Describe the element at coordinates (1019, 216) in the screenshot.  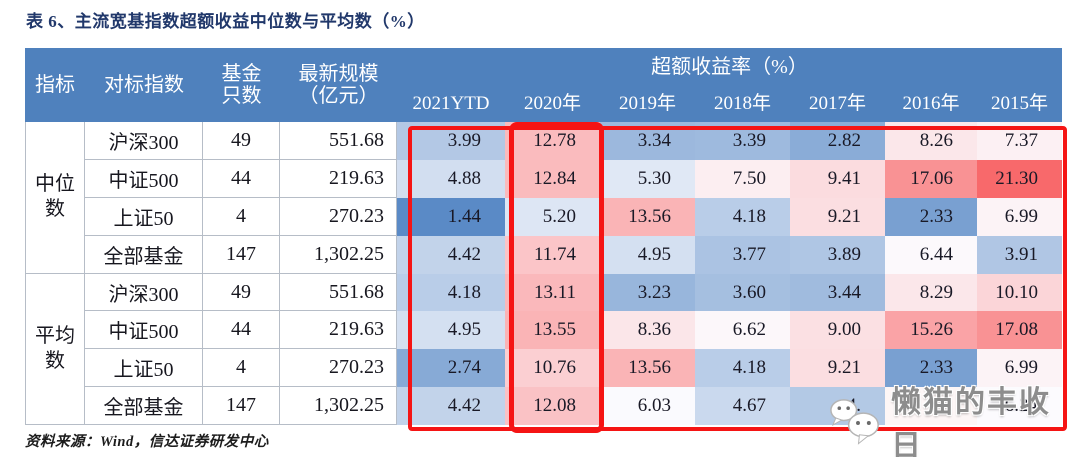
I see `excess-return-cell: 6.99` at that location.